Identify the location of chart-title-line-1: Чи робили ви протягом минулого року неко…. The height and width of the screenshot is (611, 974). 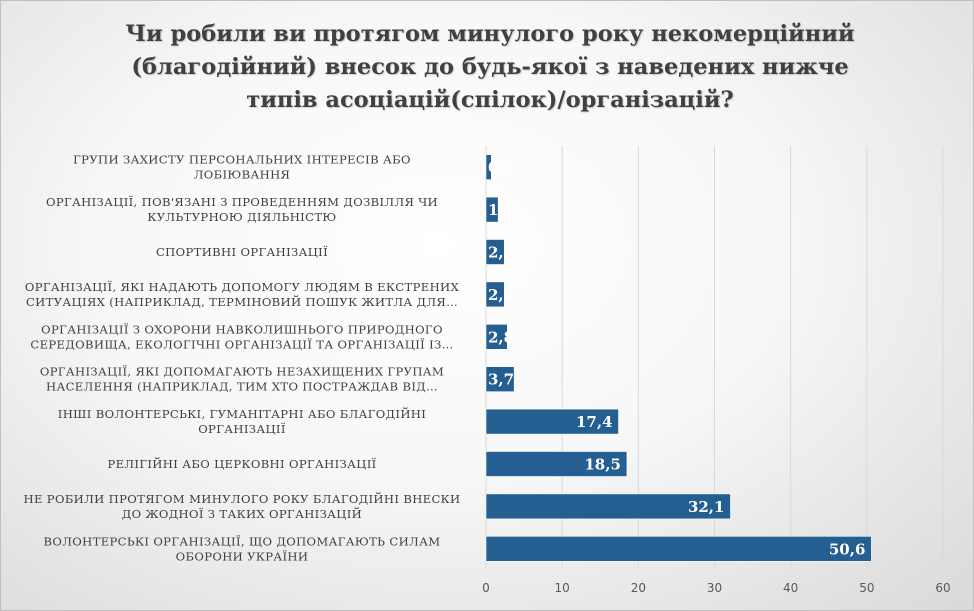
(490, 34).